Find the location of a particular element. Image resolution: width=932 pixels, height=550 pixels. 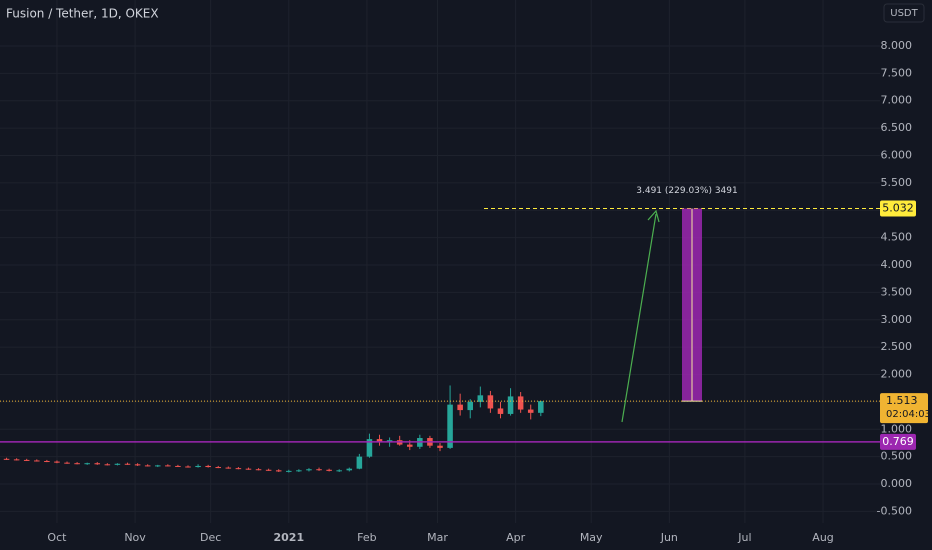

target-box is located at coordinates (898, 208).